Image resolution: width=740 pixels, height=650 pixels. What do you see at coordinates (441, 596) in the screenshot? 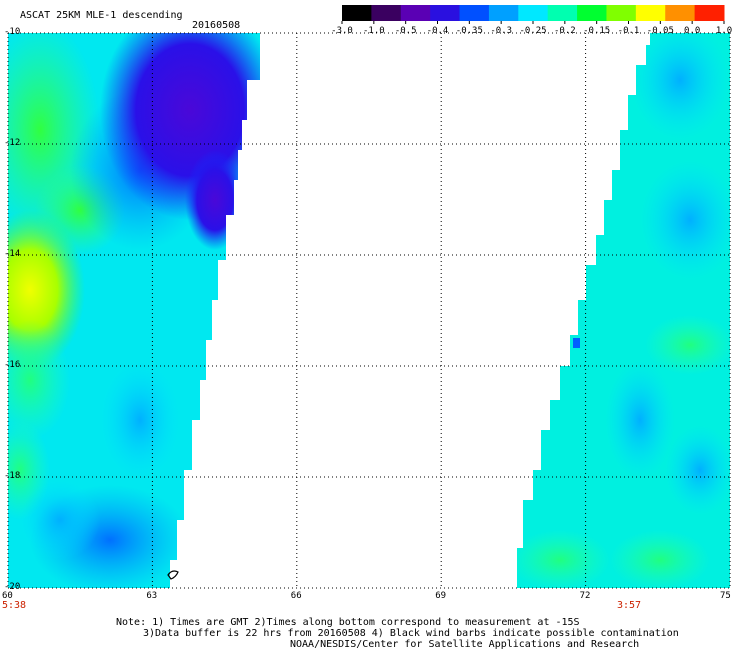
I see `lon-label-69: 69` at bounding box center [441, 596].